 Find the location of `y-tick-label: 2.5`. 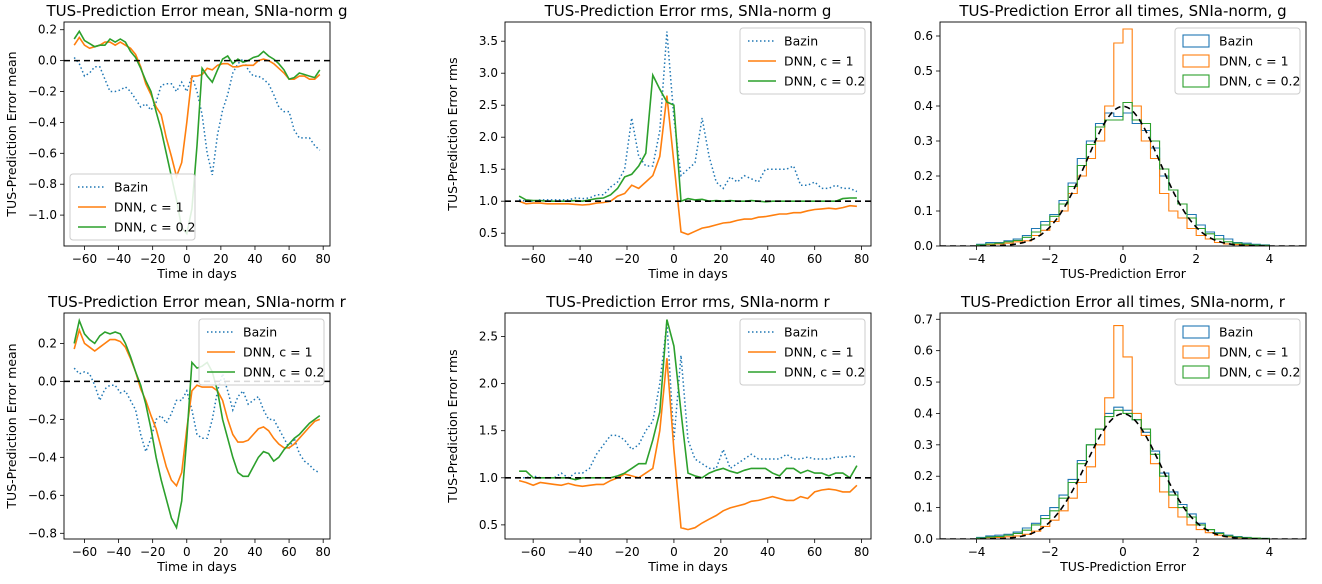

y-tick-label: 2.5 is located at coordinates (488, 337).